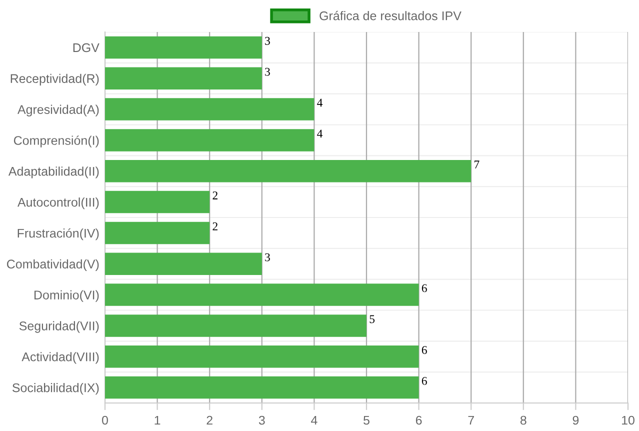 The width and height of the screenshot is (639, 431). I want to click on x-tick-label: 1, so click(157, 420).